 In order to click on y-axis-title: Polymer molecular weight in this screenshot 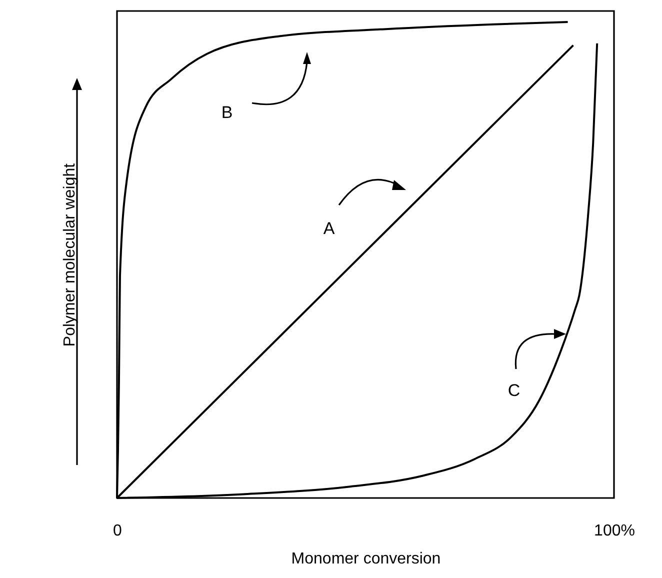, I will do `click(70, 254)`.